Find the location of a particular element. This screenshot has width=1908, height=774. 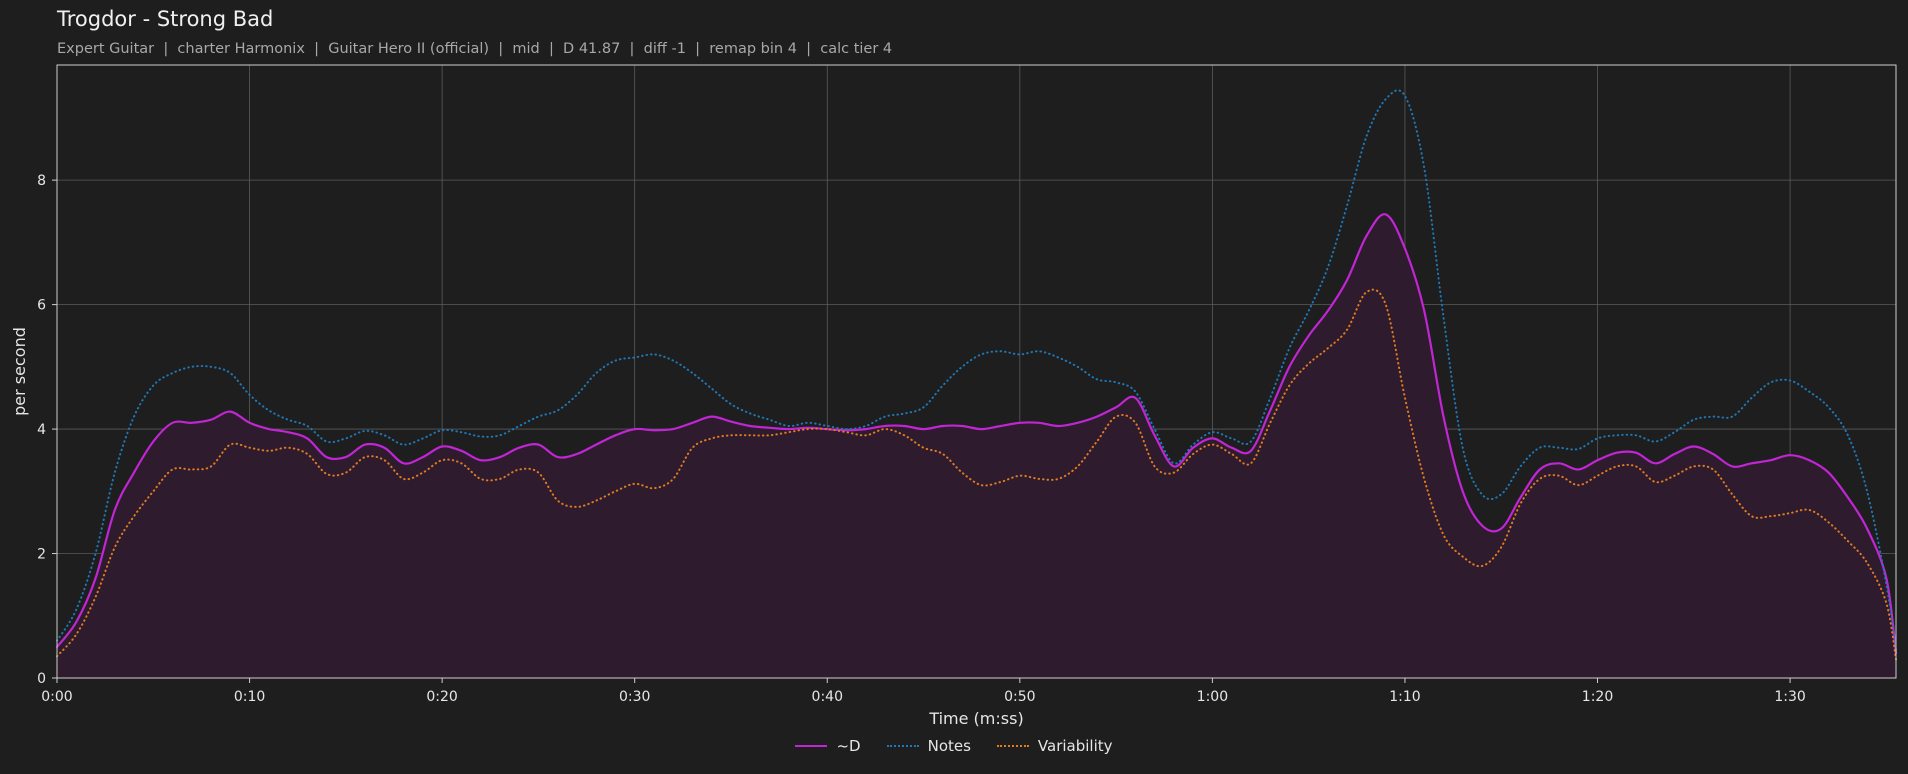

x-tick-label: 0:50 is located at coordinates (1019, 697).